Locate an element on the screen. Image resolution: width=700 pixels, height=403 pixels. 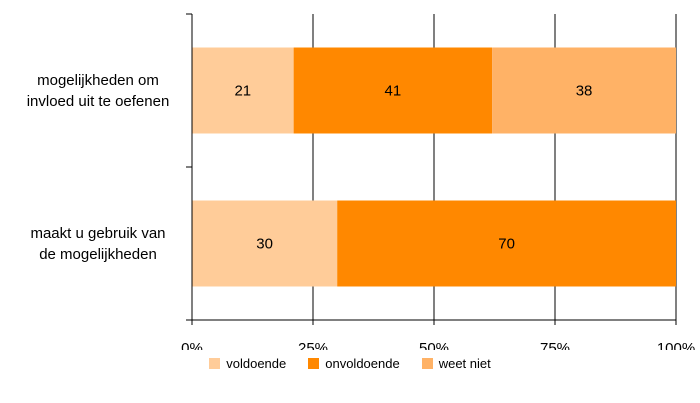
legend-item: voldoende is located at coordinates (247, 363).